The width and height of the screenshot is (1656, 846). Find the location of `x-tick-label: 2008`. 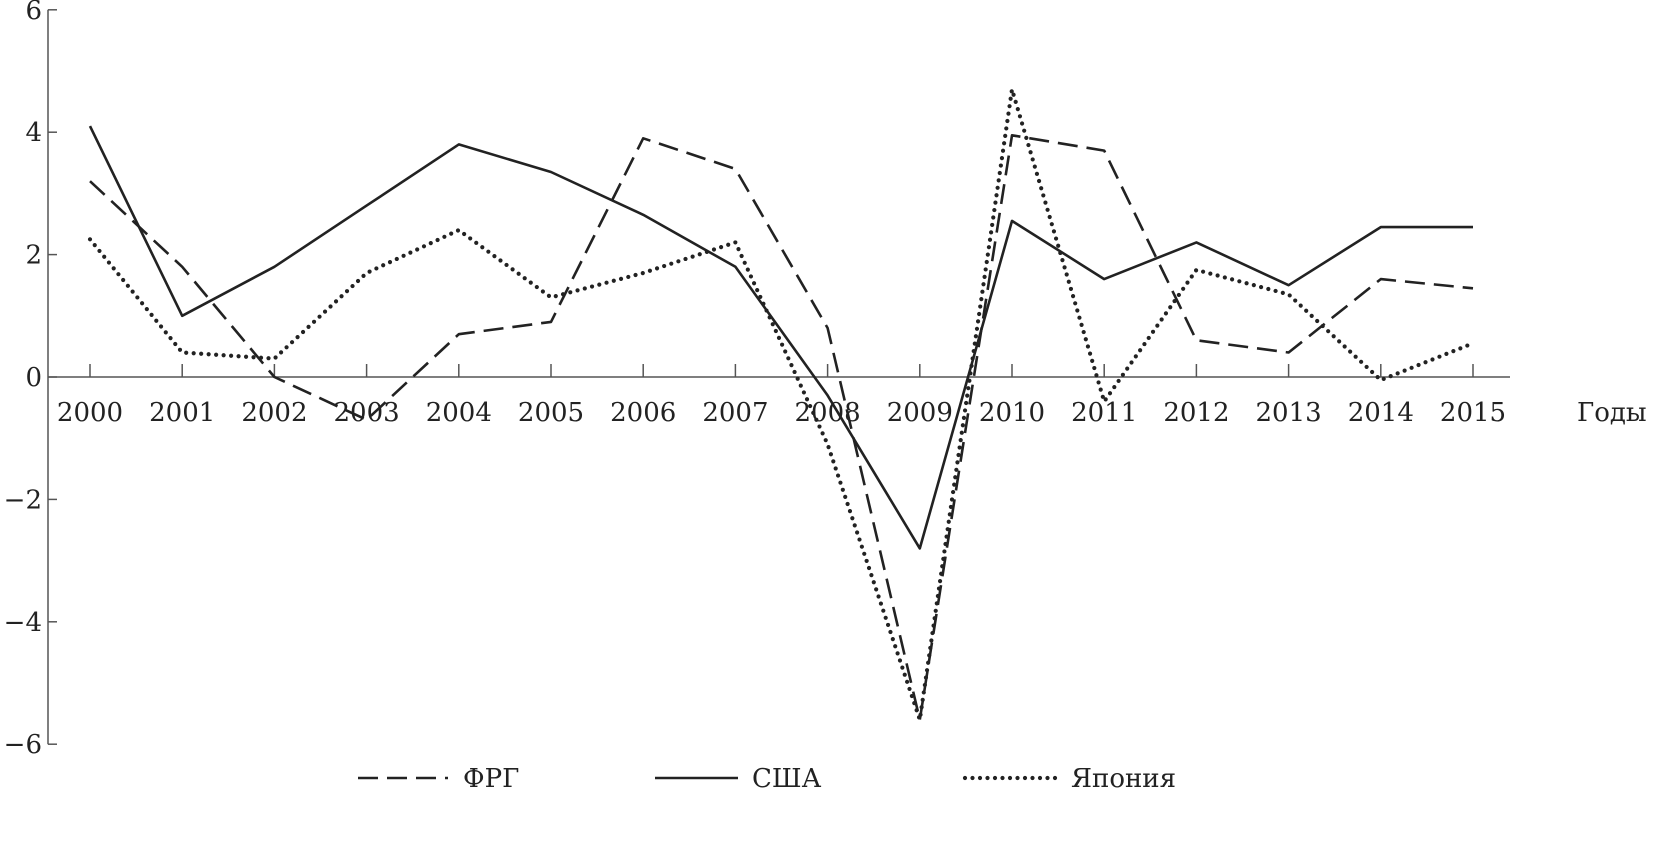

x-tick-label: 2008 is located at coordinates (828, 413).